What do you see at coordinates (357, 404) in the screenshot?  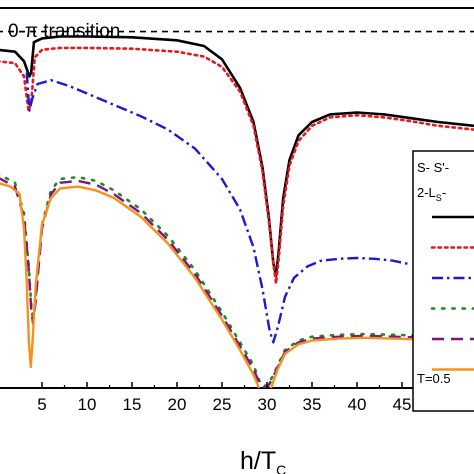 I see `x-tick-label: 40` at bounding box center [357, 404].